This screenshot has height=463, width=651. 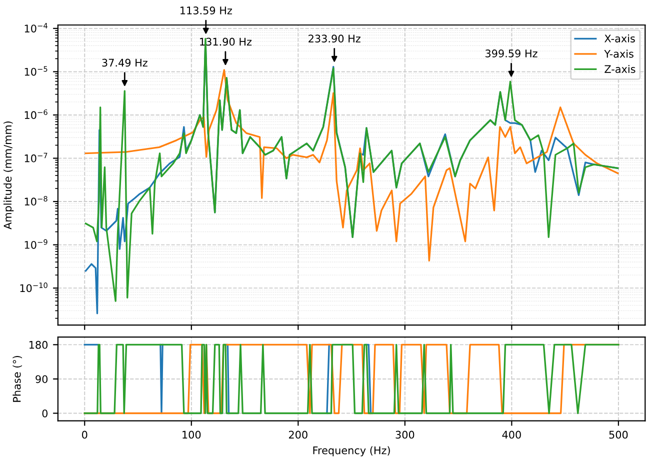 What do you see at coordinates (206, 10) in the screenshot?
I see `annotation: 113.59 Hz` at bounding box center [206, 10].